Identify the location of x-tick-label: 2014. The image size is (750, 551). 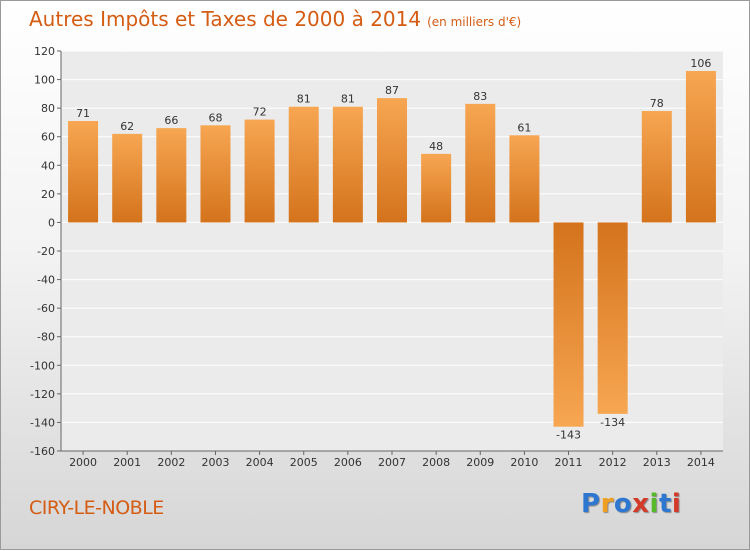
(701, 462).